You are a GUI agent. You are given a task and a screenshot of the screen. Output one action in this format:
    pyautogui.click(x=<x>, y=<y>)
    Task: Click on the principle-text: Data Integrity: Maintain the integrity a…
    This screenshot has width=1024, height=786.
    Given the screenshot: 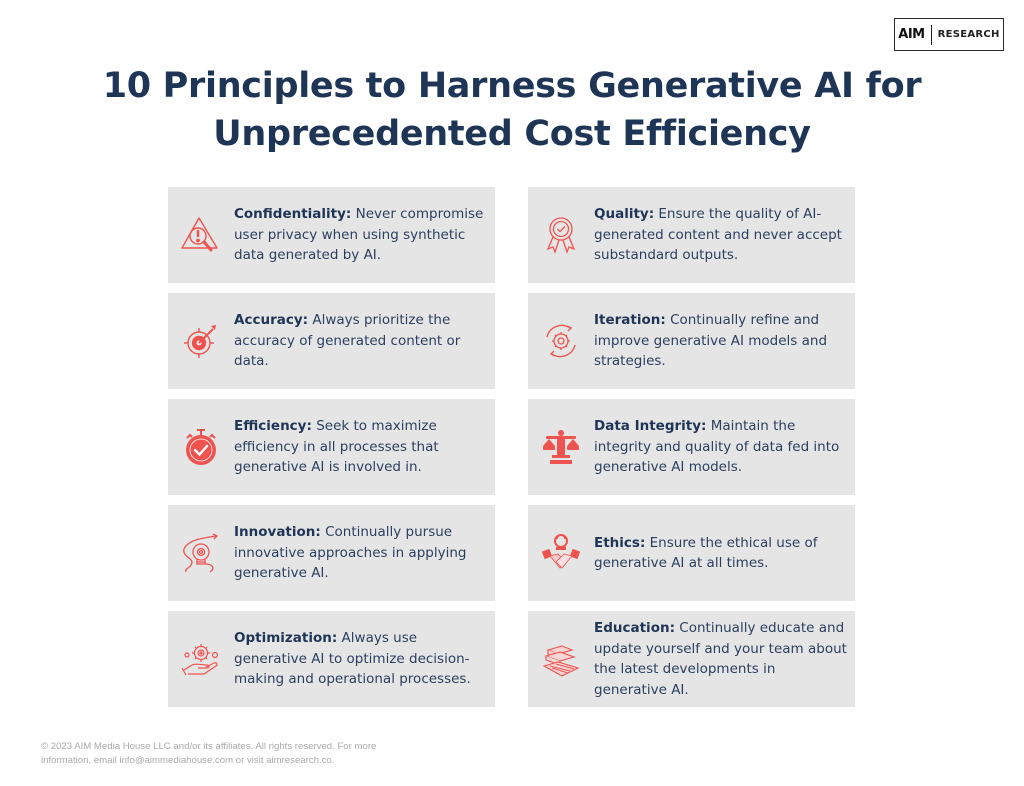 What is the action you would take?
    pyautogui.click(x=724, y=447)
    